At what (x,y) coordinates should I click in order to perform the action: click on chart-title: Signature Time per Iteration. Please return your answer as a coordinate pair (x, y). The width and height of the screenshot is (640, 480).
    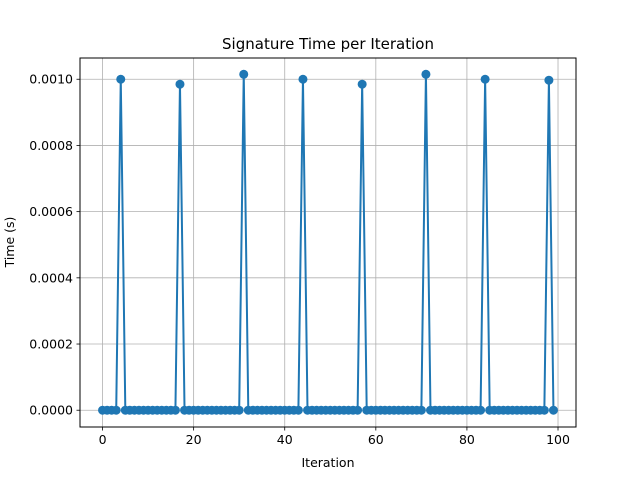
    Looking at the image, I should click on (328, 44).